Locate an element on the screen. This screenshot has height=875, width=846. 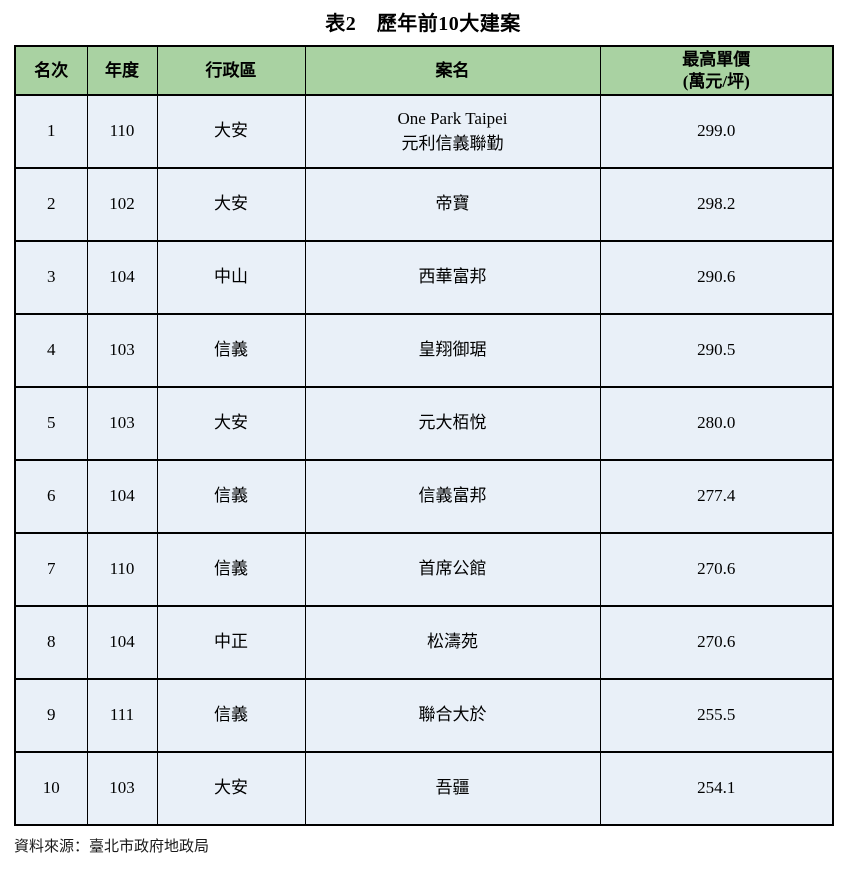
table-row: 4 103 信義 皇翔御琚 290.5 is located at coordinates (424, 350).